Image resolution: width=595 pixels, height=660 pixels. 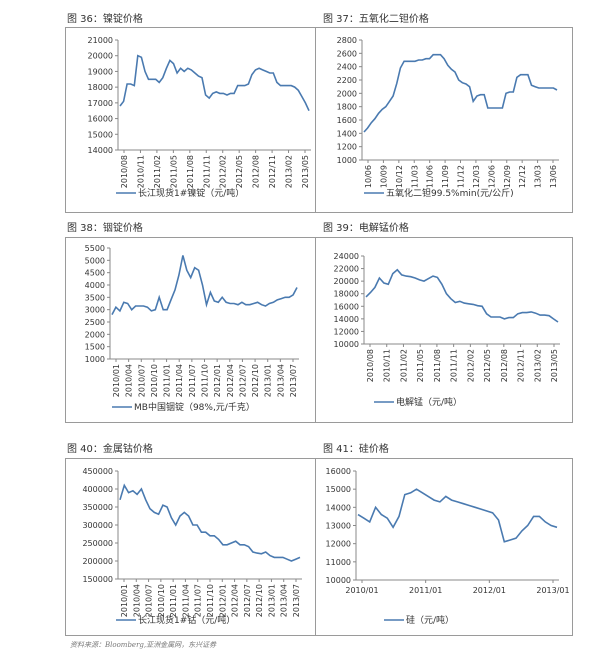 I want to click on legend-label: 硅（元/吨）, so click(x=430, y=620).